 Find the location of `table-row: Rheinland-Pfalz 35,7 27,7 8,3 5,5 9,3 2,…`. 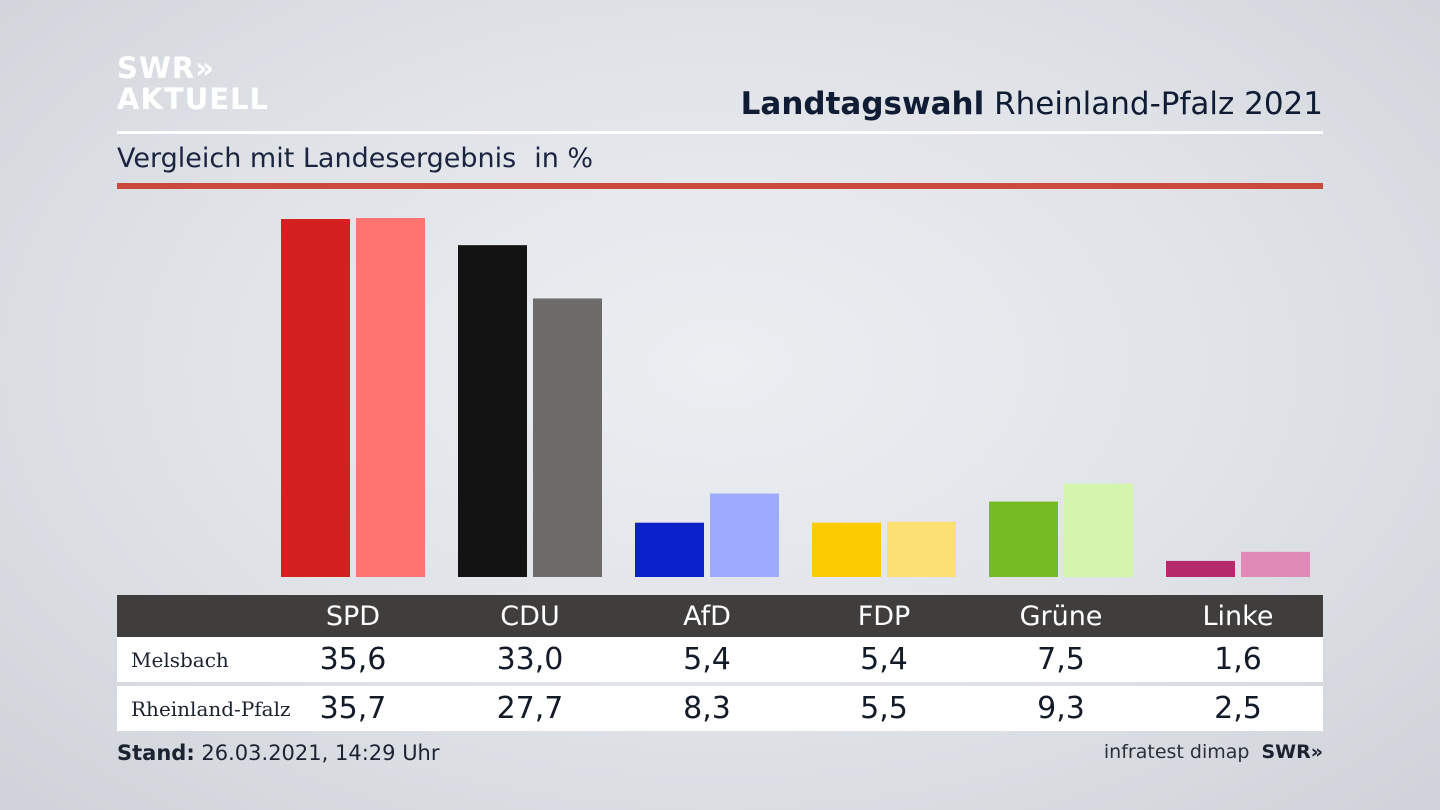

table-row: Rheinland-Pfalz 35,7 27,7 8,3 5,5 9,3 2,… is located at coordinates (720, 708).